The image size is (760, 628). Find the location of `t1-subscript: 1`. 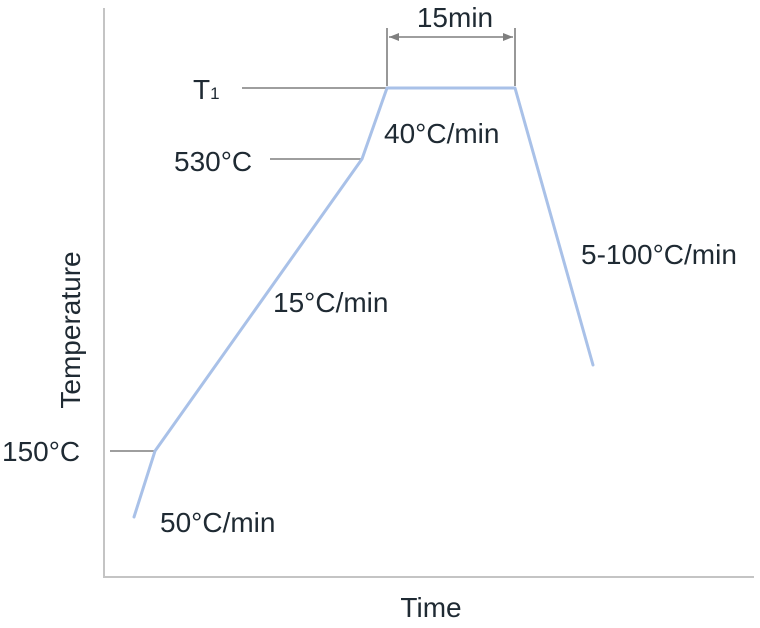

t1-subscript: 1 is located at coordinates (214, 93).